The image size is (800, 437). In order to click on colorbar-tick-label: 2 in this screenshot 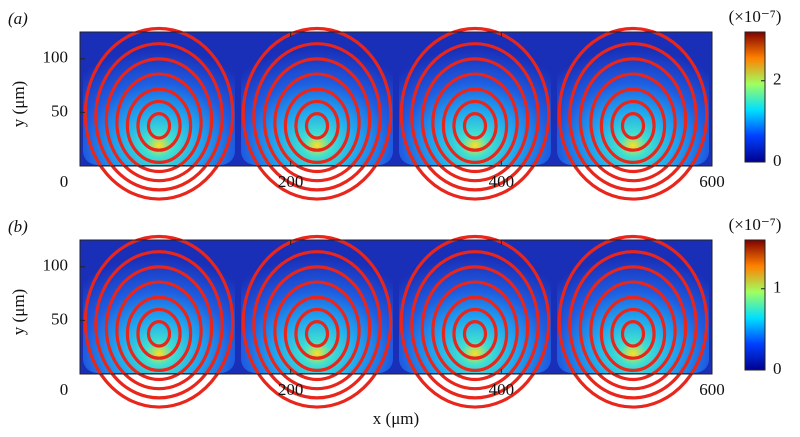, I will do `click(777, 79)`.